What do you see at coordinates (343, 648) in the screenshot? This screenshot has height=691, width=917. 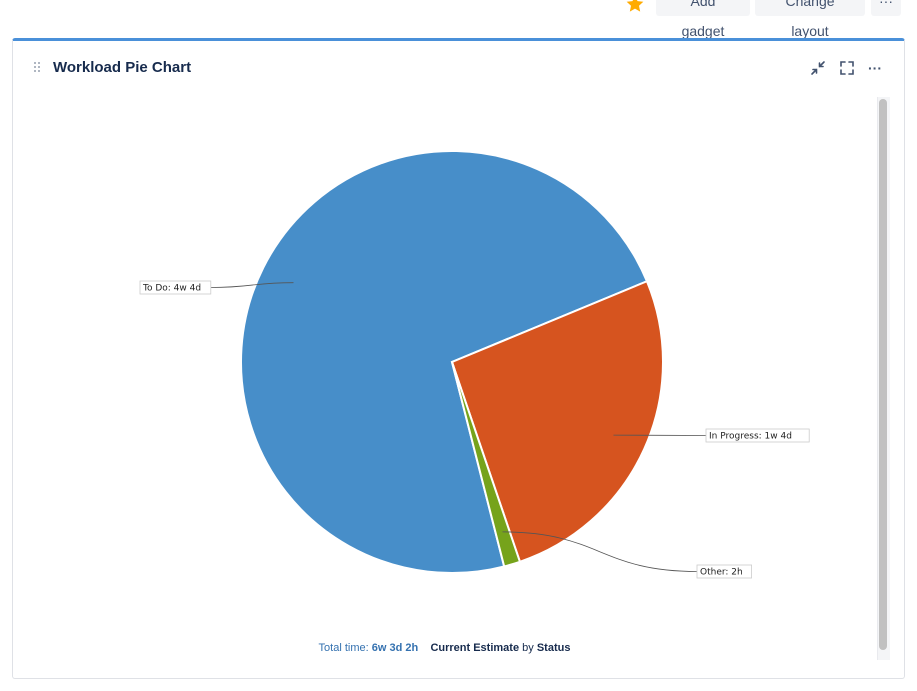 I see `total-time-label: Total time:` at bounding box center [343, 648].